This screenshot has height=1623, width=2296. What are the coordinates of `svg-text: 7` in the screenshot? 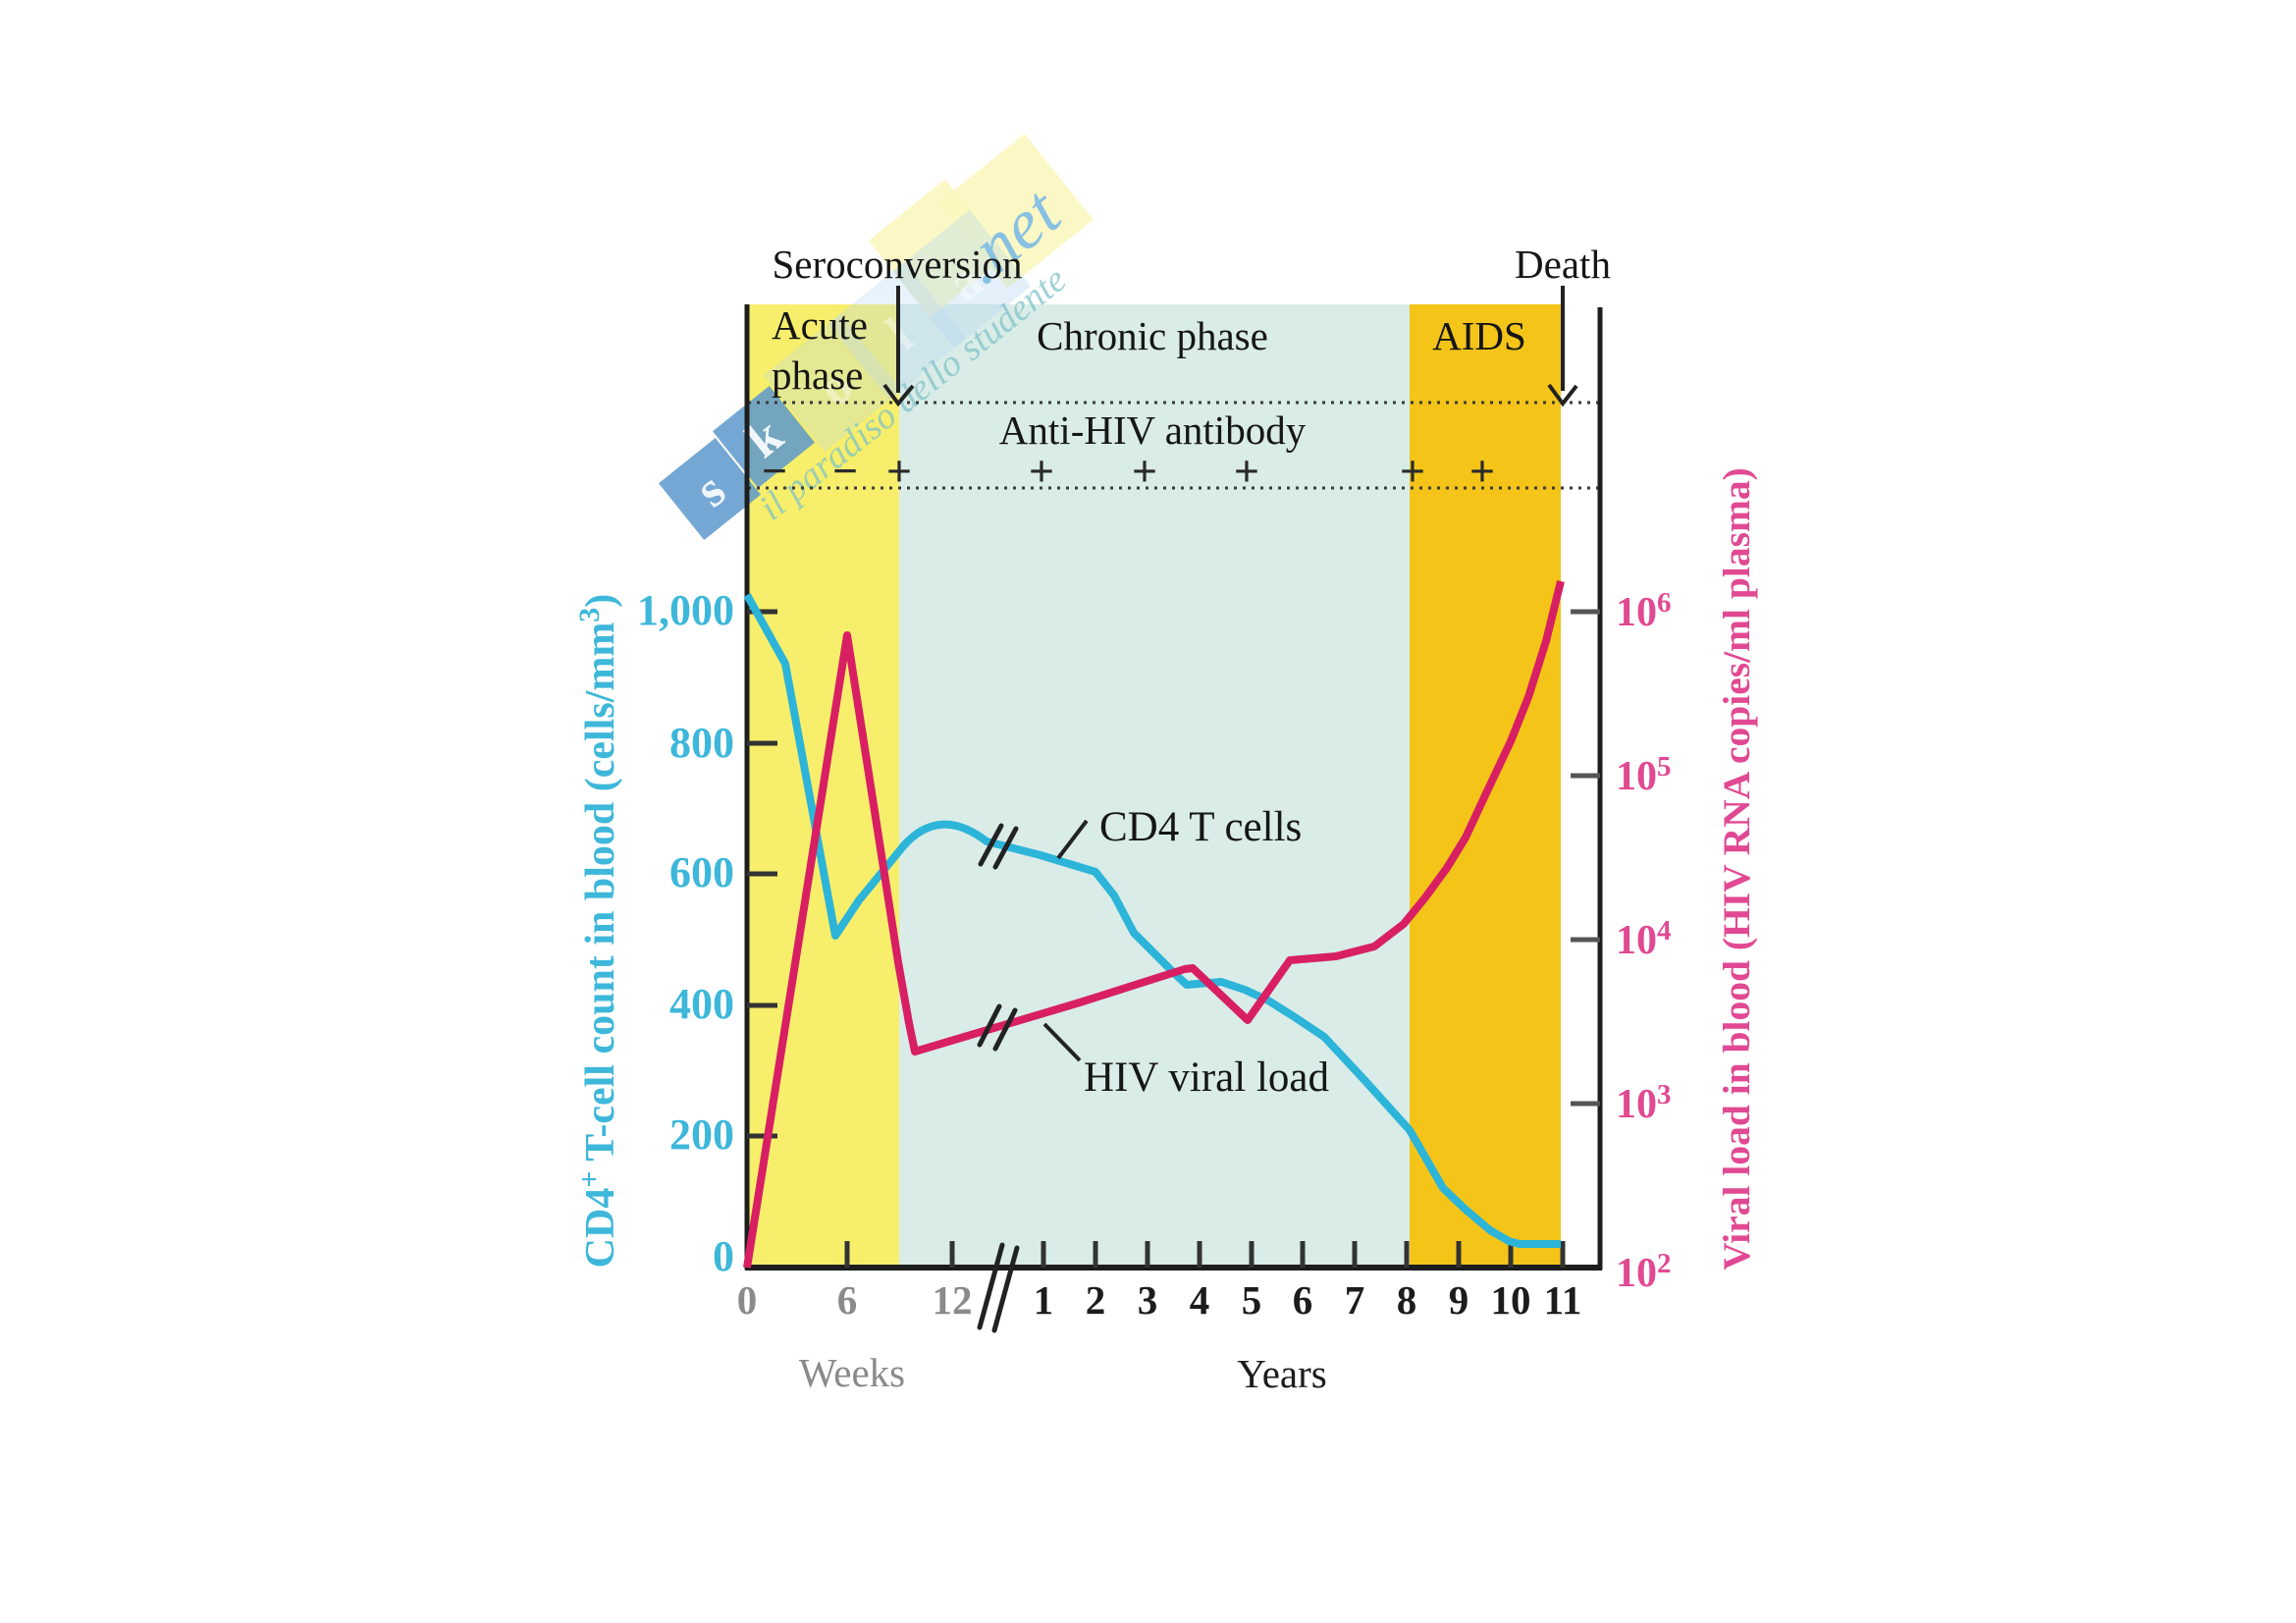 It's located at (1355, 1300).